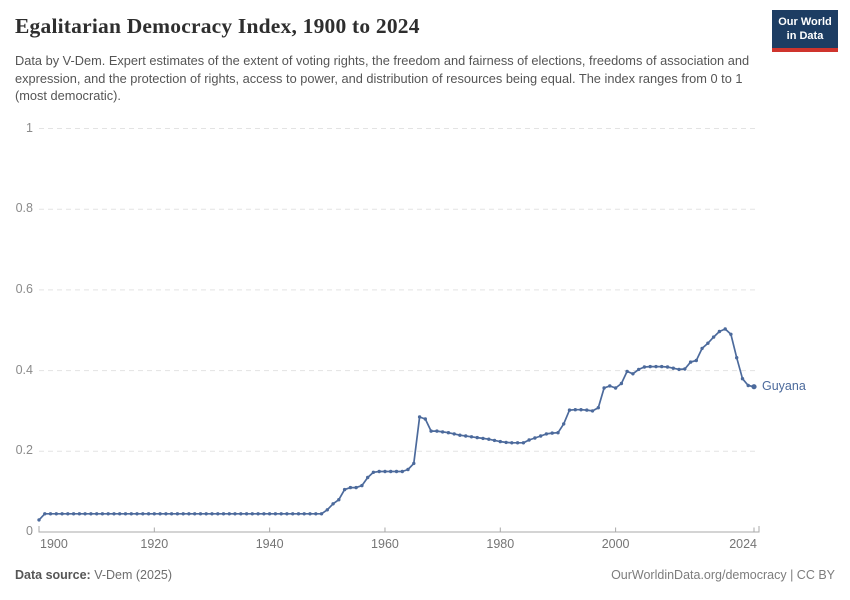 This screenshot has width=850, height=600. I want to click on y-axis-label: 0.8, so click(24, 208).